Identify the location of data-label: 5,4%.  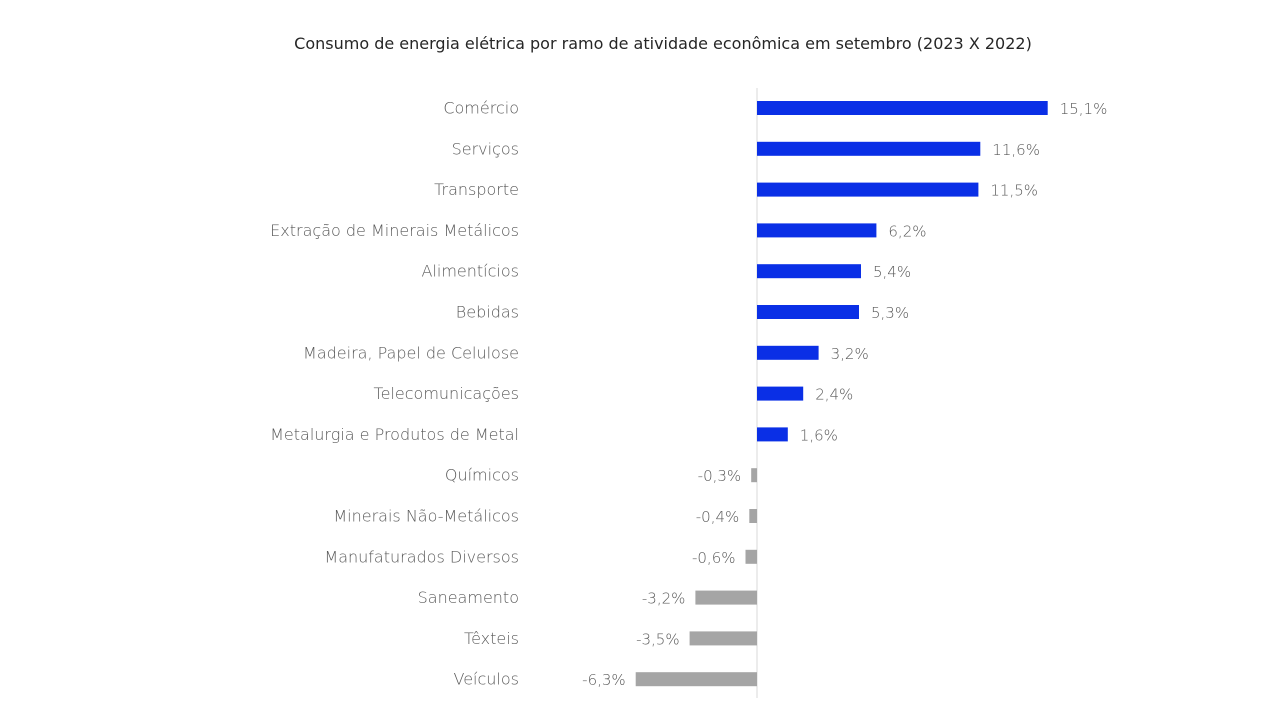
(892, 272).